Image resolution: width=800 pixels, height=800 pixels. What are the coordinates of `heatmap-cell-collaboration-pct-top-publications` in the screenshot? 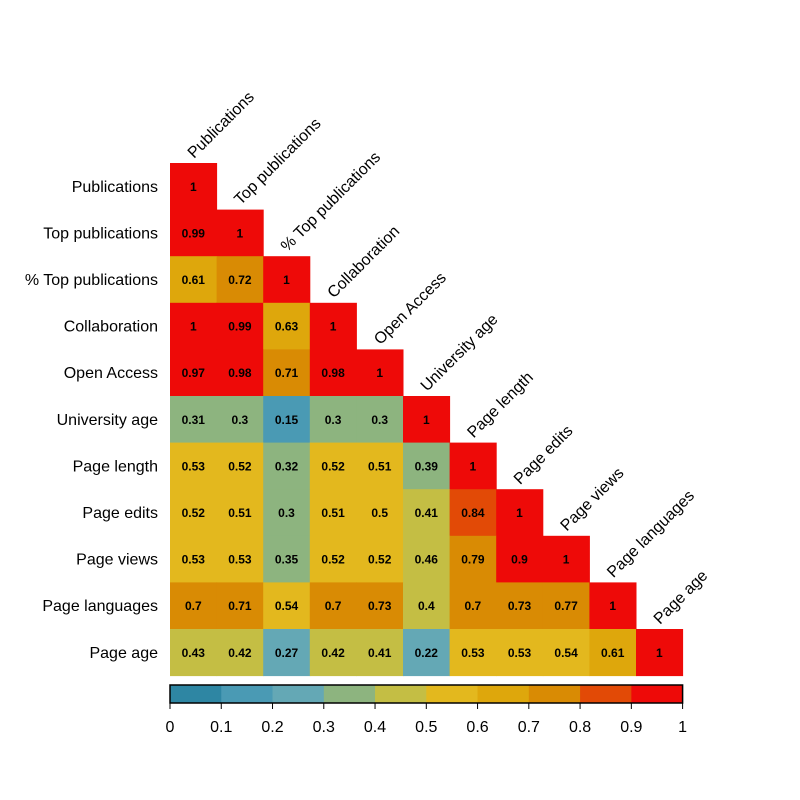 It's located at (287, 326).